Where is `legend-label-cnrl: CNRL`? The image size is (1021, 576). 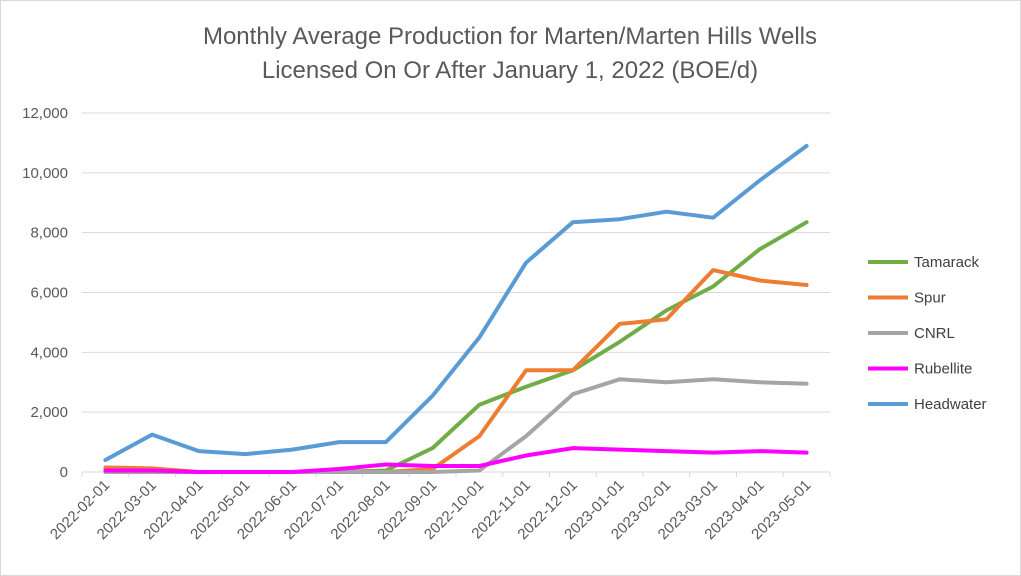 legend-label-cnrl: CNRL is located at coordinates (934, 333).